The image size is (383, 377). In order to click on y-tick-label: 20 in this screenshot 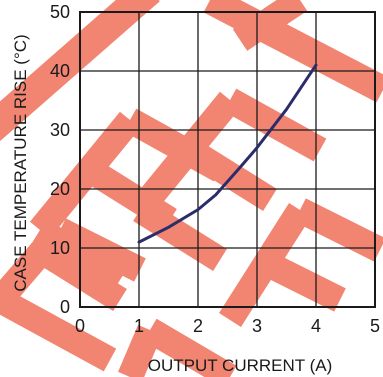, I will do `click(60, 189)`.